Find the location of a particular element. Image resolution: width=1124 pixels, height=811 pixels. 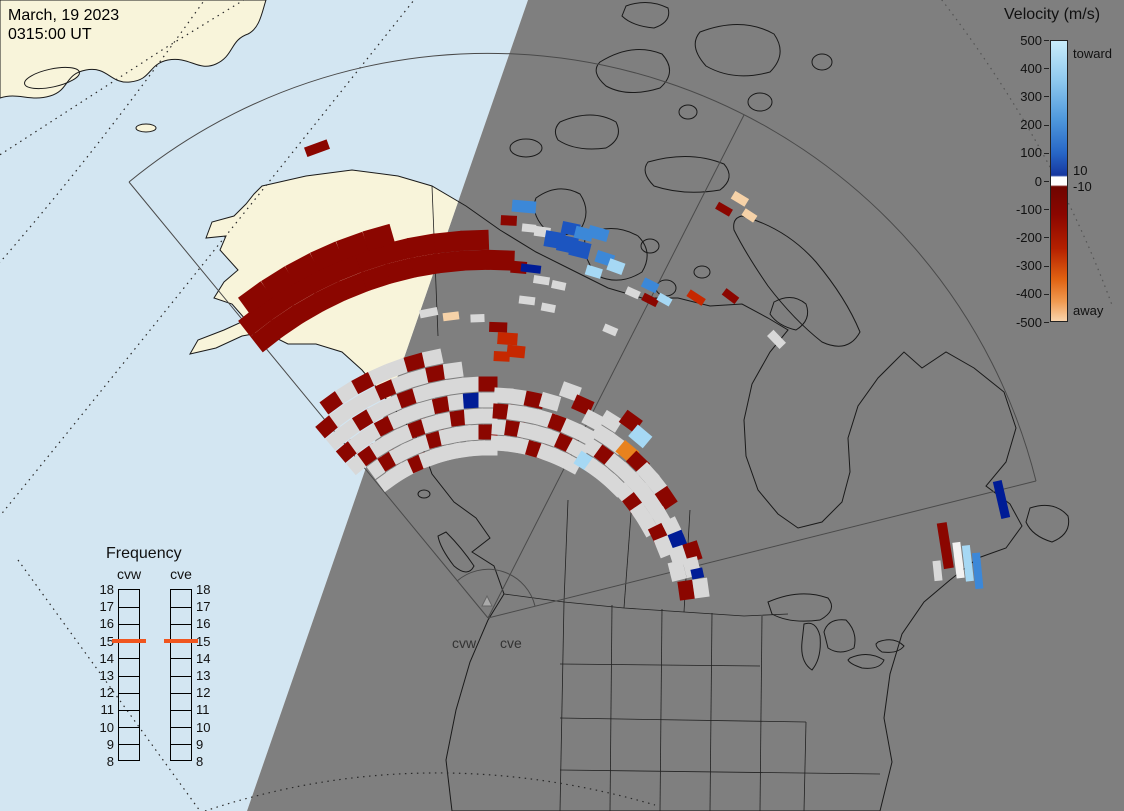

frequency-tick-label: 10 is located at coordinates (106, 727).